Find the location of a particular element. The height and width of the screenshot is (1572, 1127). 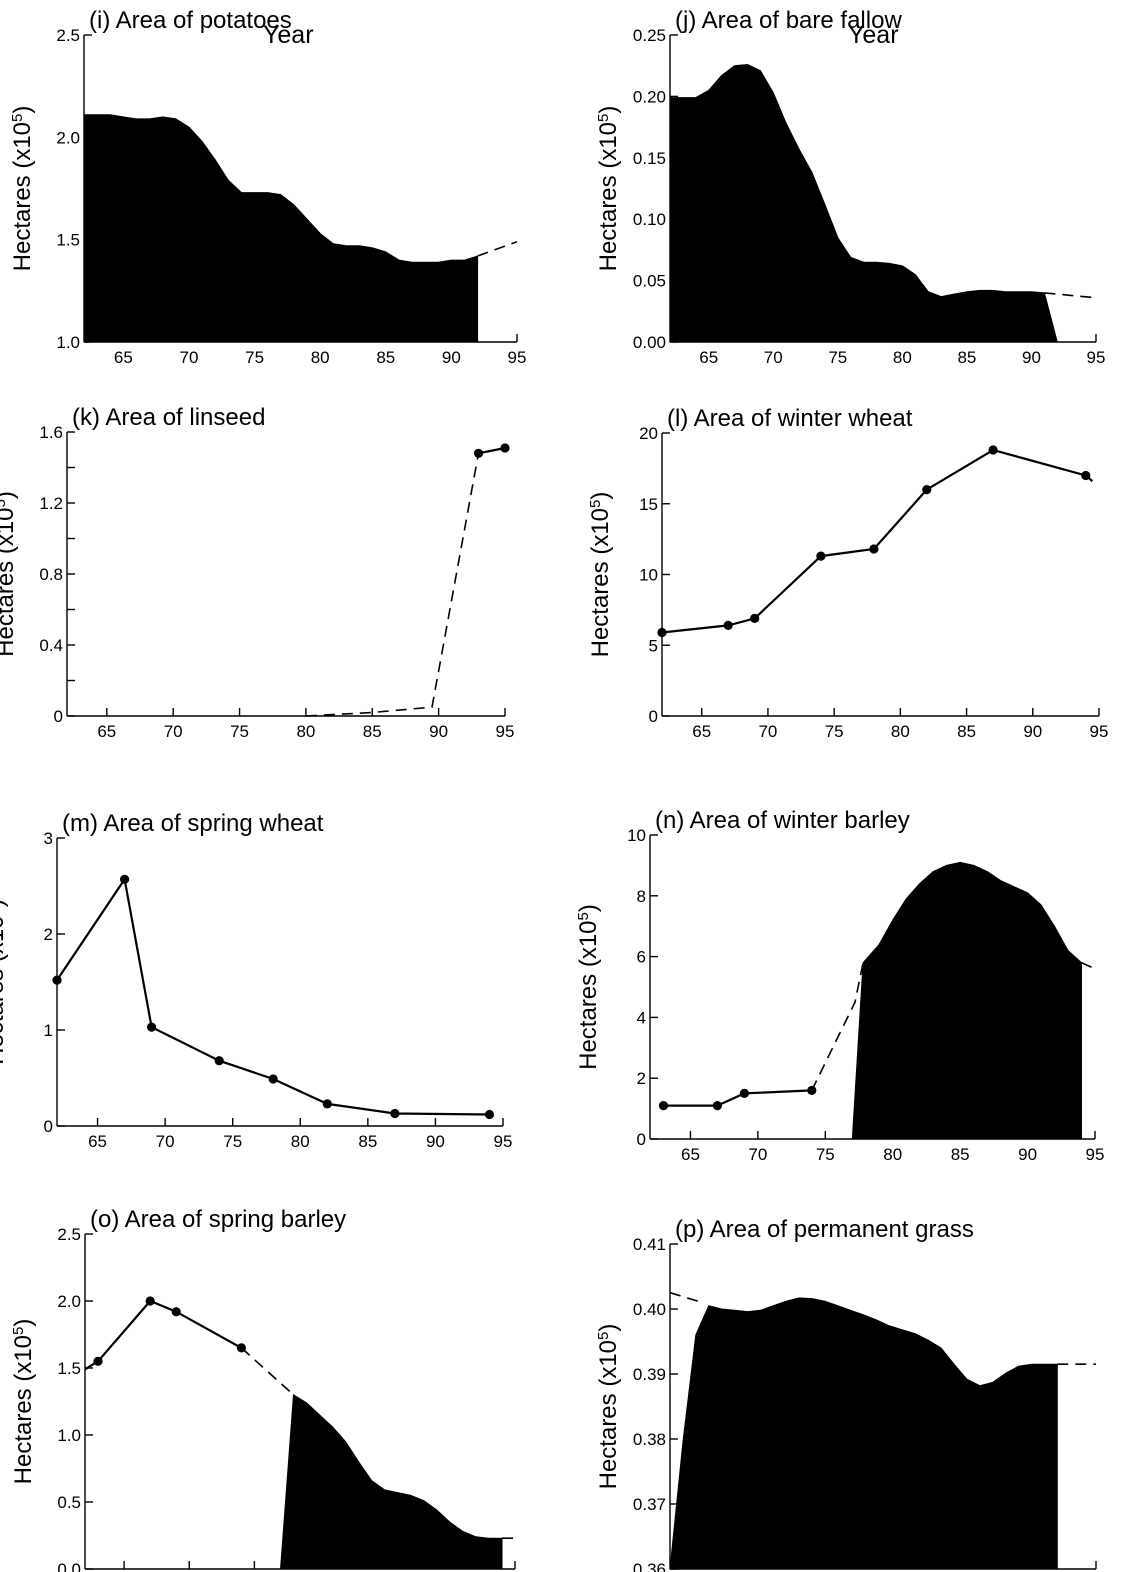

x-tick-label-k-4: 85 is located at coordinates (372, 731).